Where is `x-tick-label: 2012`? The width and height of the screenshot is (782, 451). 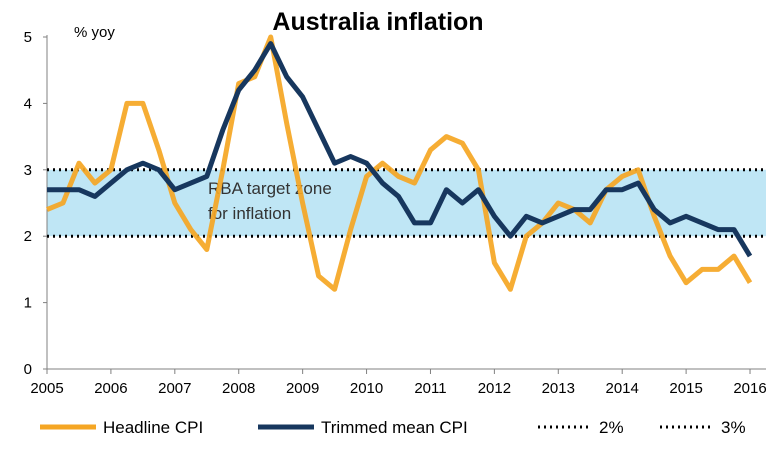
x-tick-label: 2012 is located at coordinates (494, 388).